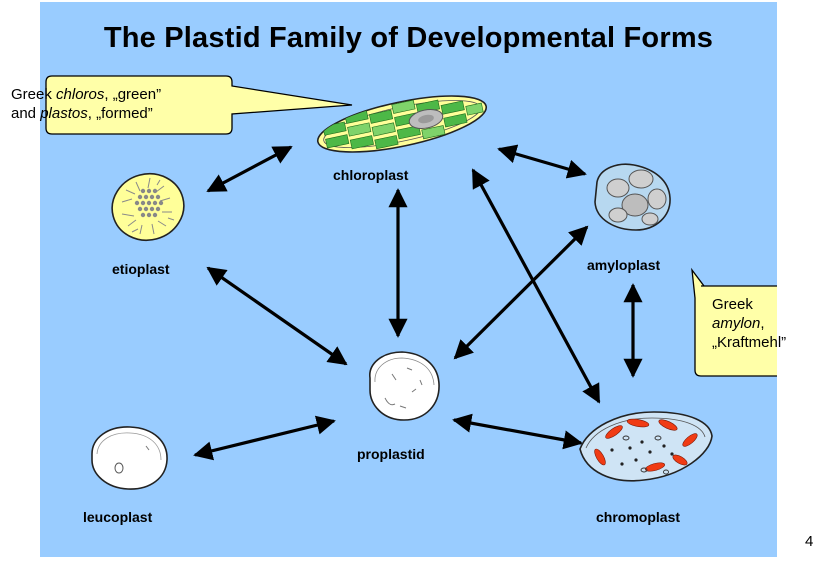  I want to click on callout-chloroplast-line2: and plastos, „formed”, so click(86, 113).